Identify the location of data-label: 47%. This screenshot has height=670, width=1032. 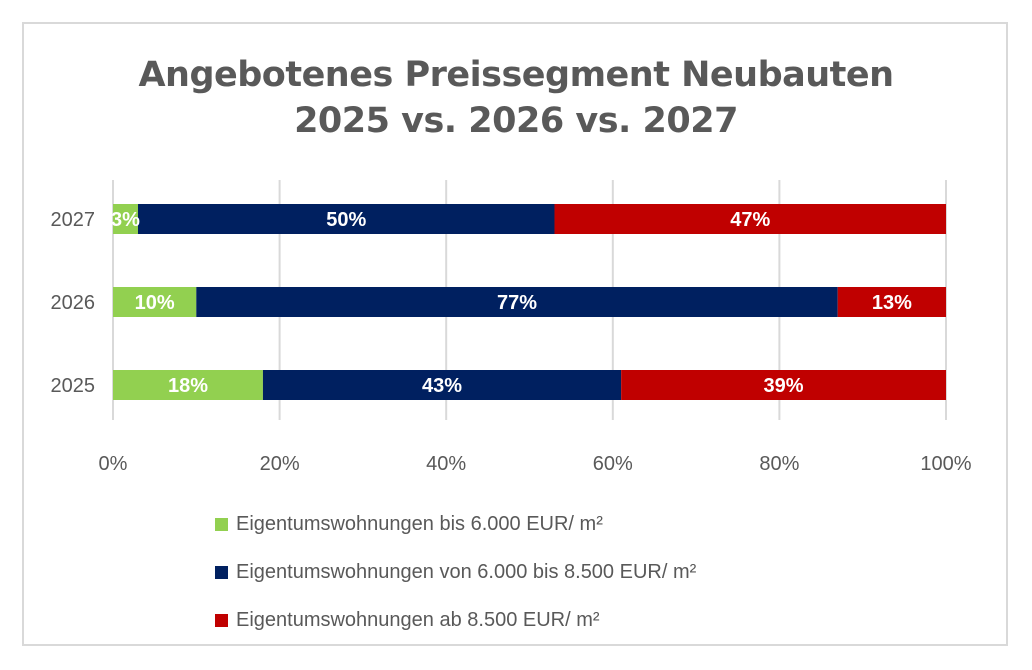
(750, 220).